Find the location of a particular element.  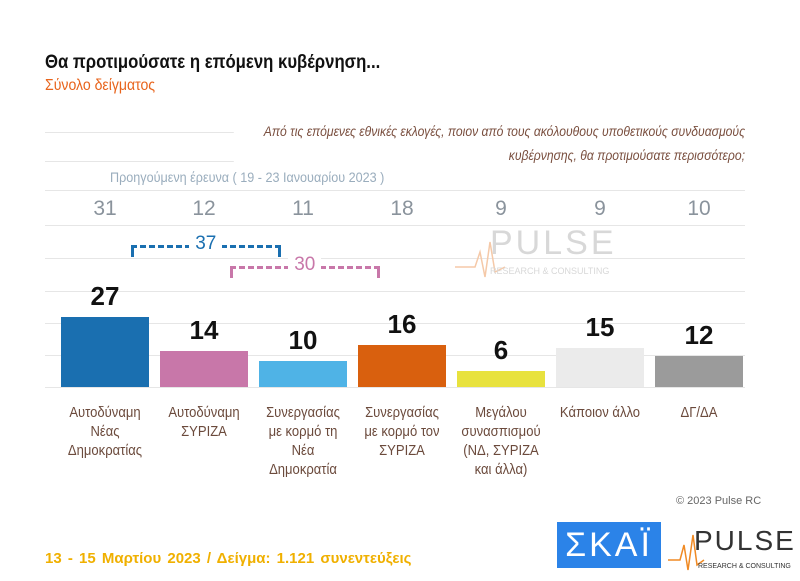

copyright: © 2023 Pulse RC is located at coordinates (719, 501).